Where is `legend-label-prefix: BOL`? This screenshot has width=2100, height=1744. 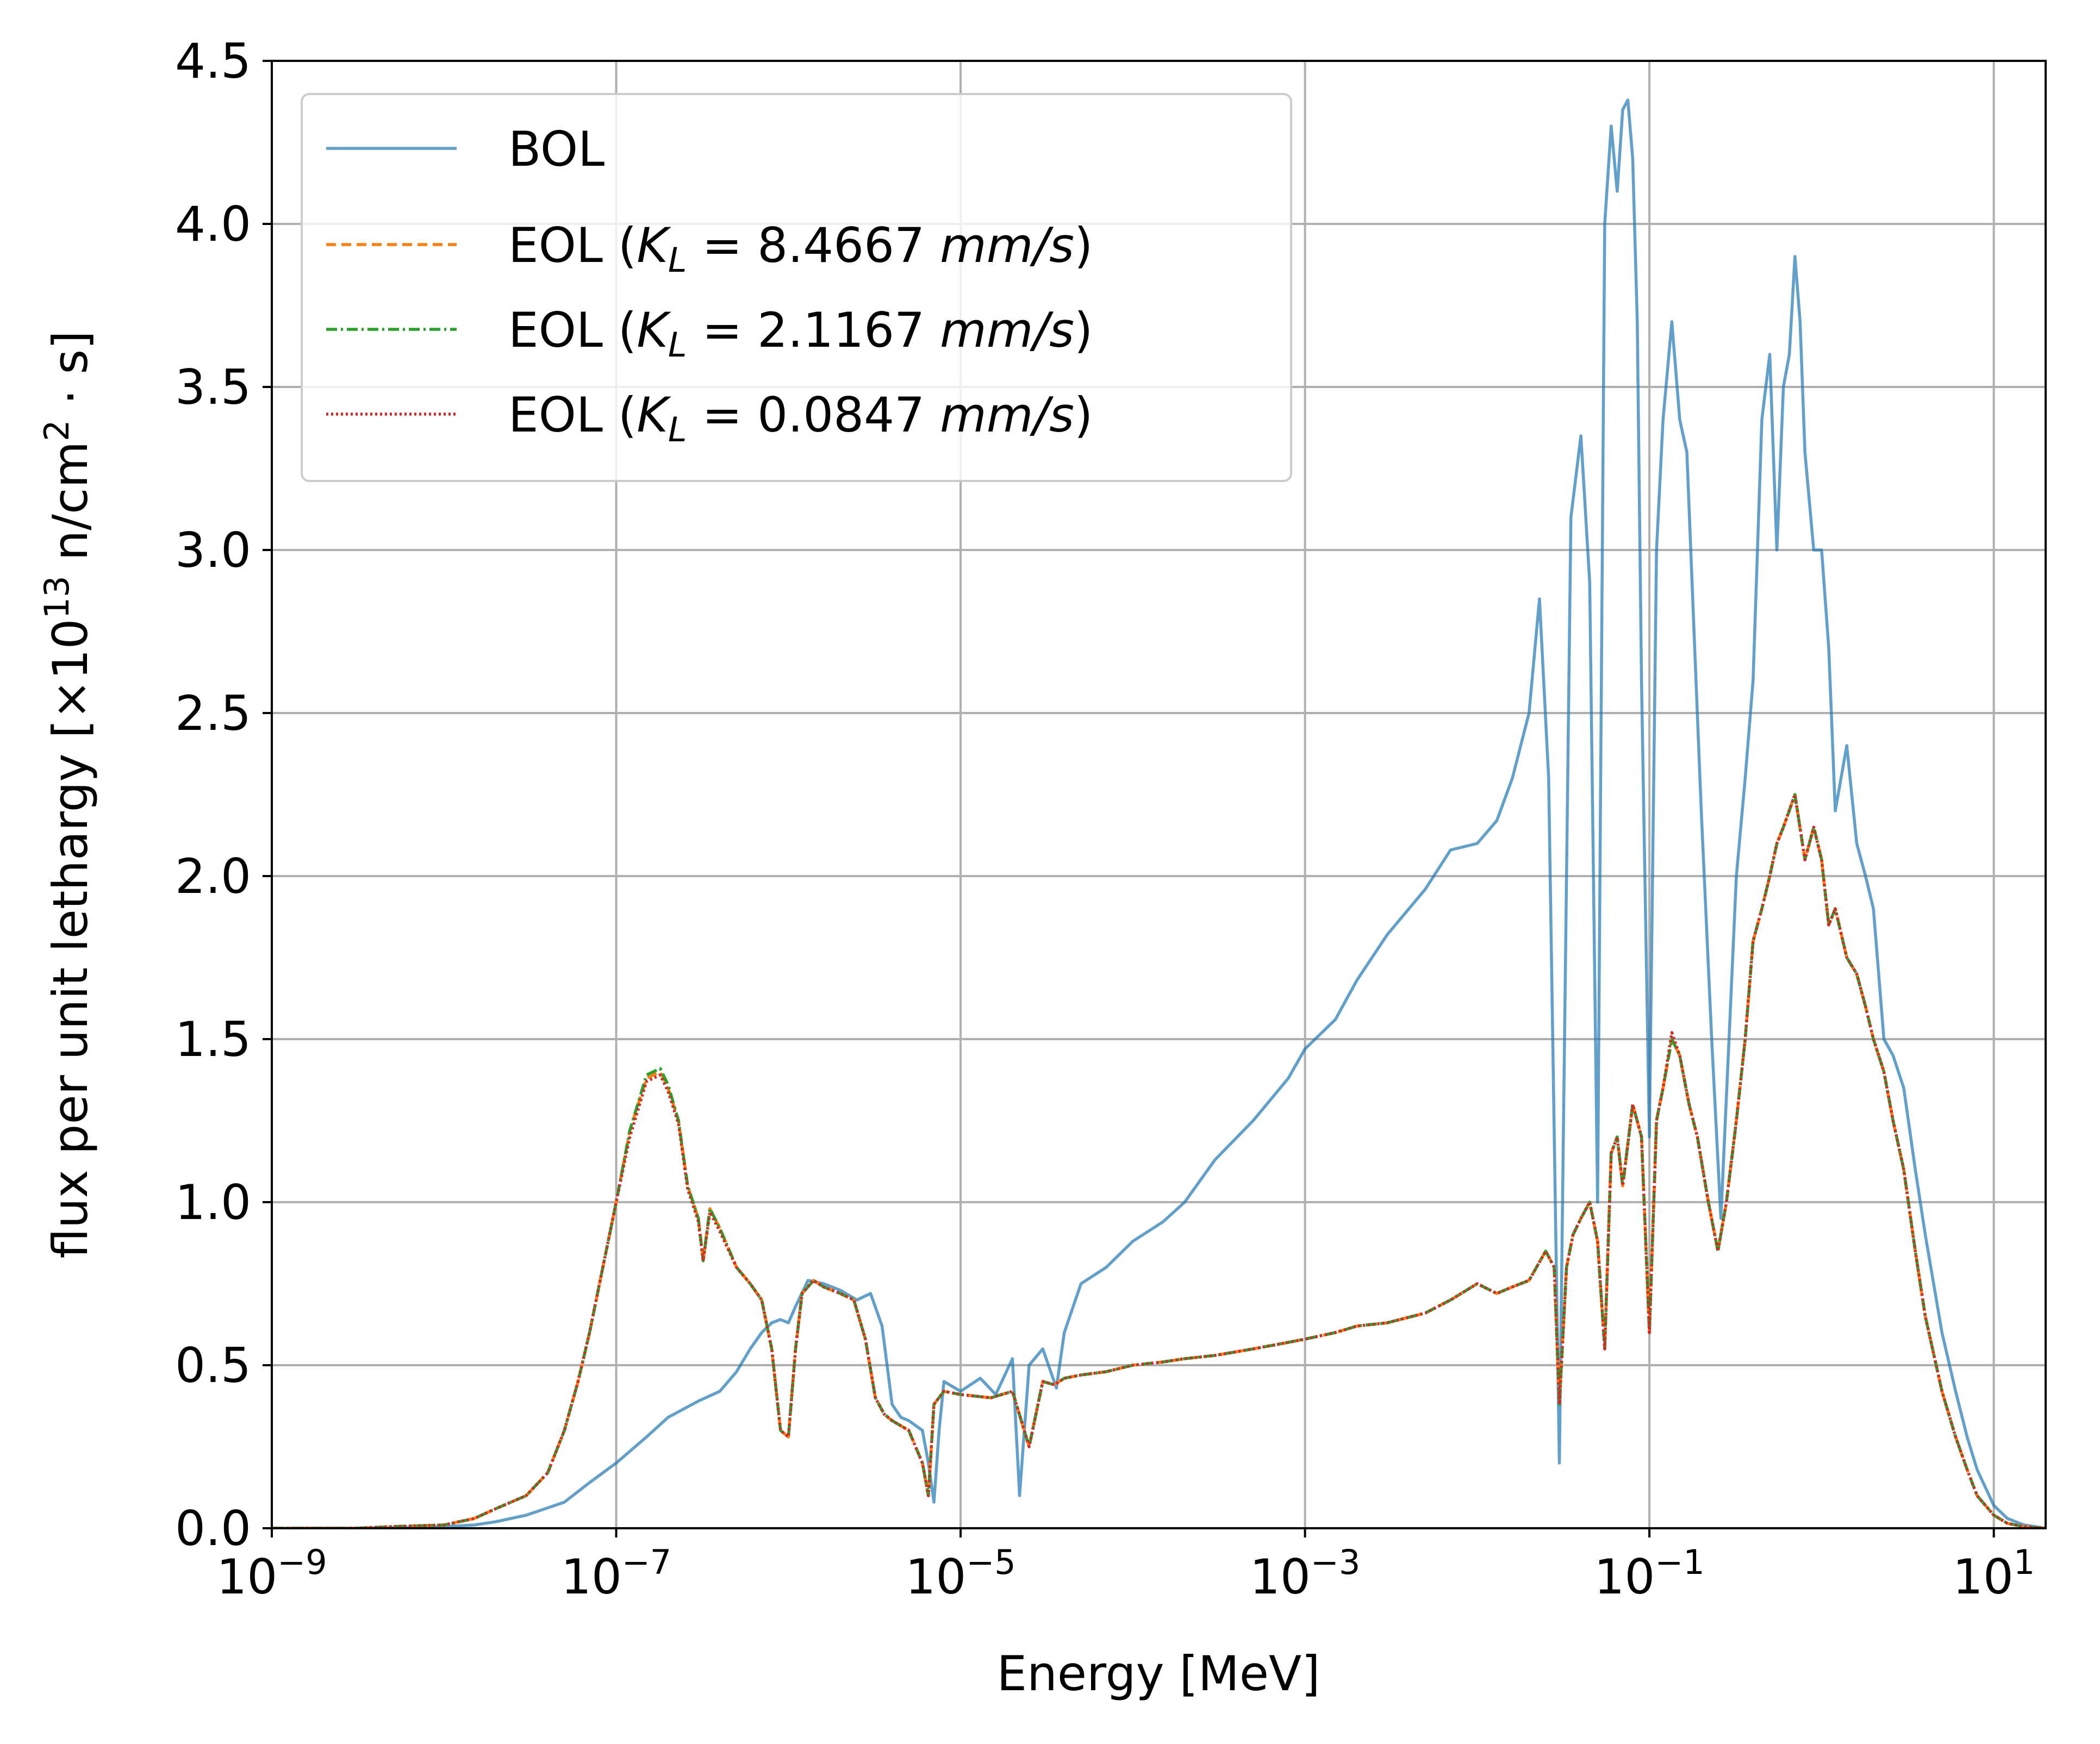 legend-label-prefix: BOL is located at coordinates (556, 149).